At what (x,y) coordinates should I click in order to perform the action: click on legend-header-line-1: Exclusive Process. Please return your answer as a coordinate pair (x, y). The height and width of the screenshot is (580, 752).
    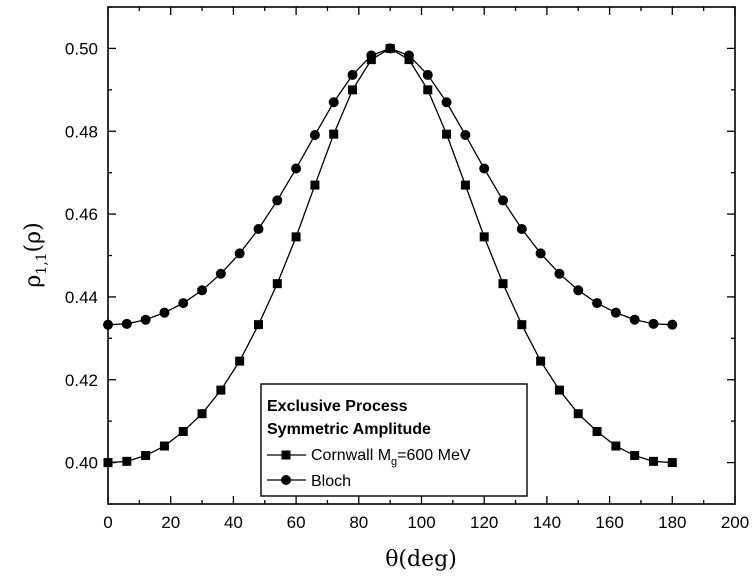
    Looking at the image, I should click on (337, 406).